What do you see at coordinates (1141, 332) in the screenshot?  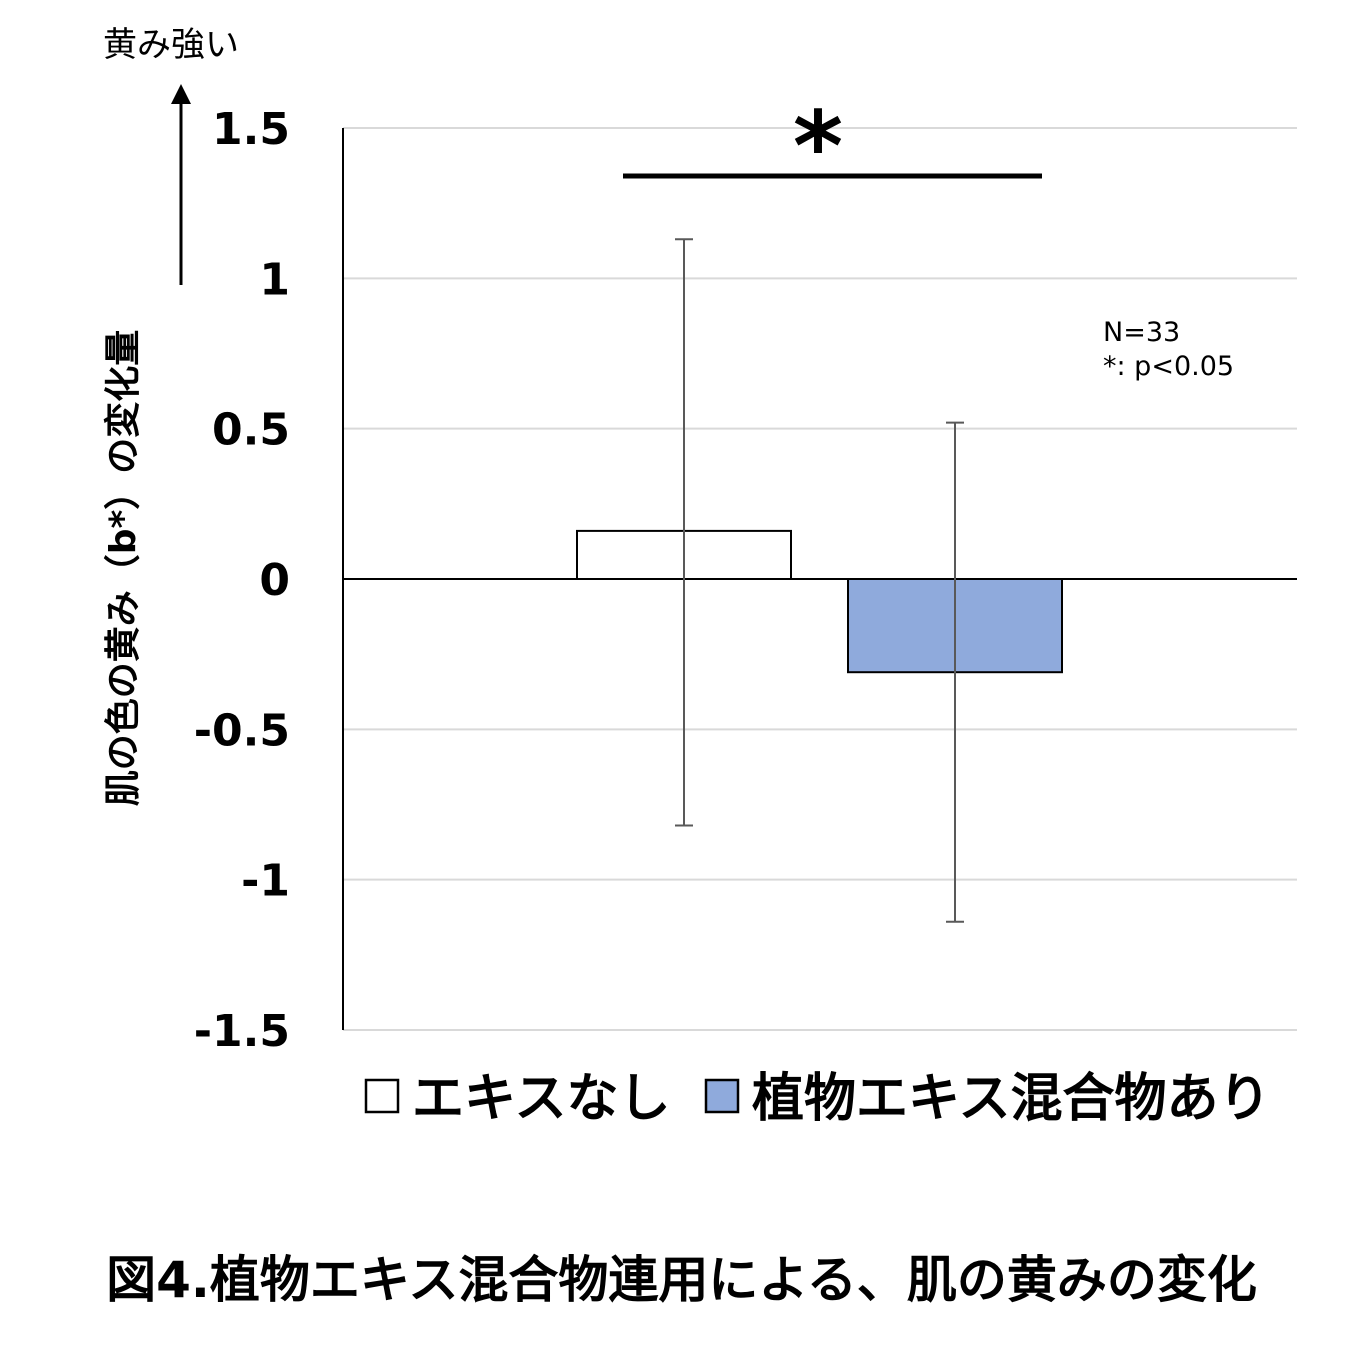 I see `sample-size-note: N=33` at bounding box center [1141, 332].